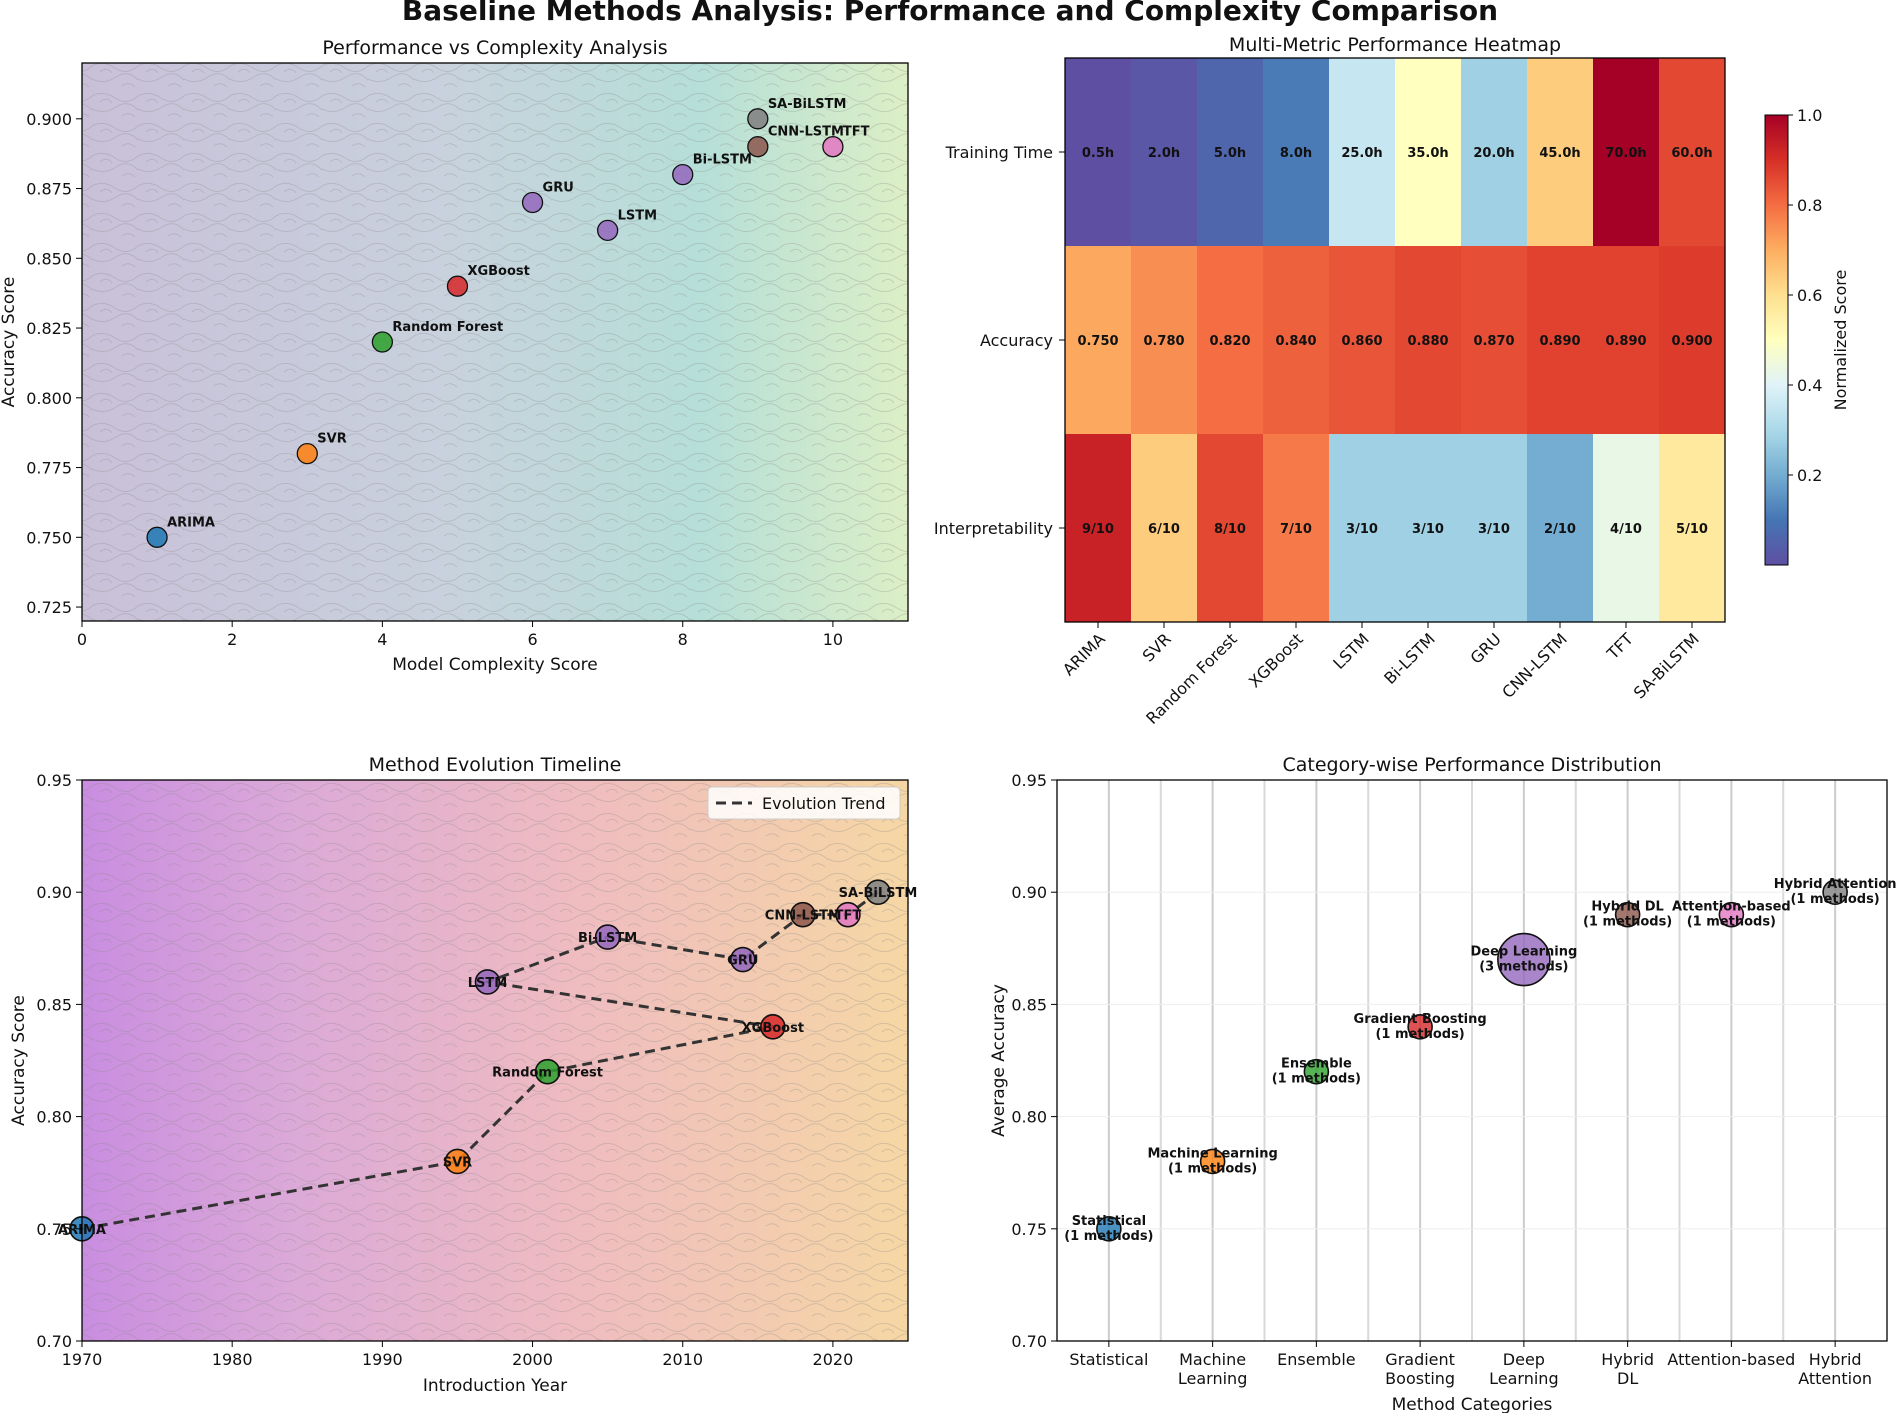  I want to click on p1-point-label: TFT, so click(856, 132).